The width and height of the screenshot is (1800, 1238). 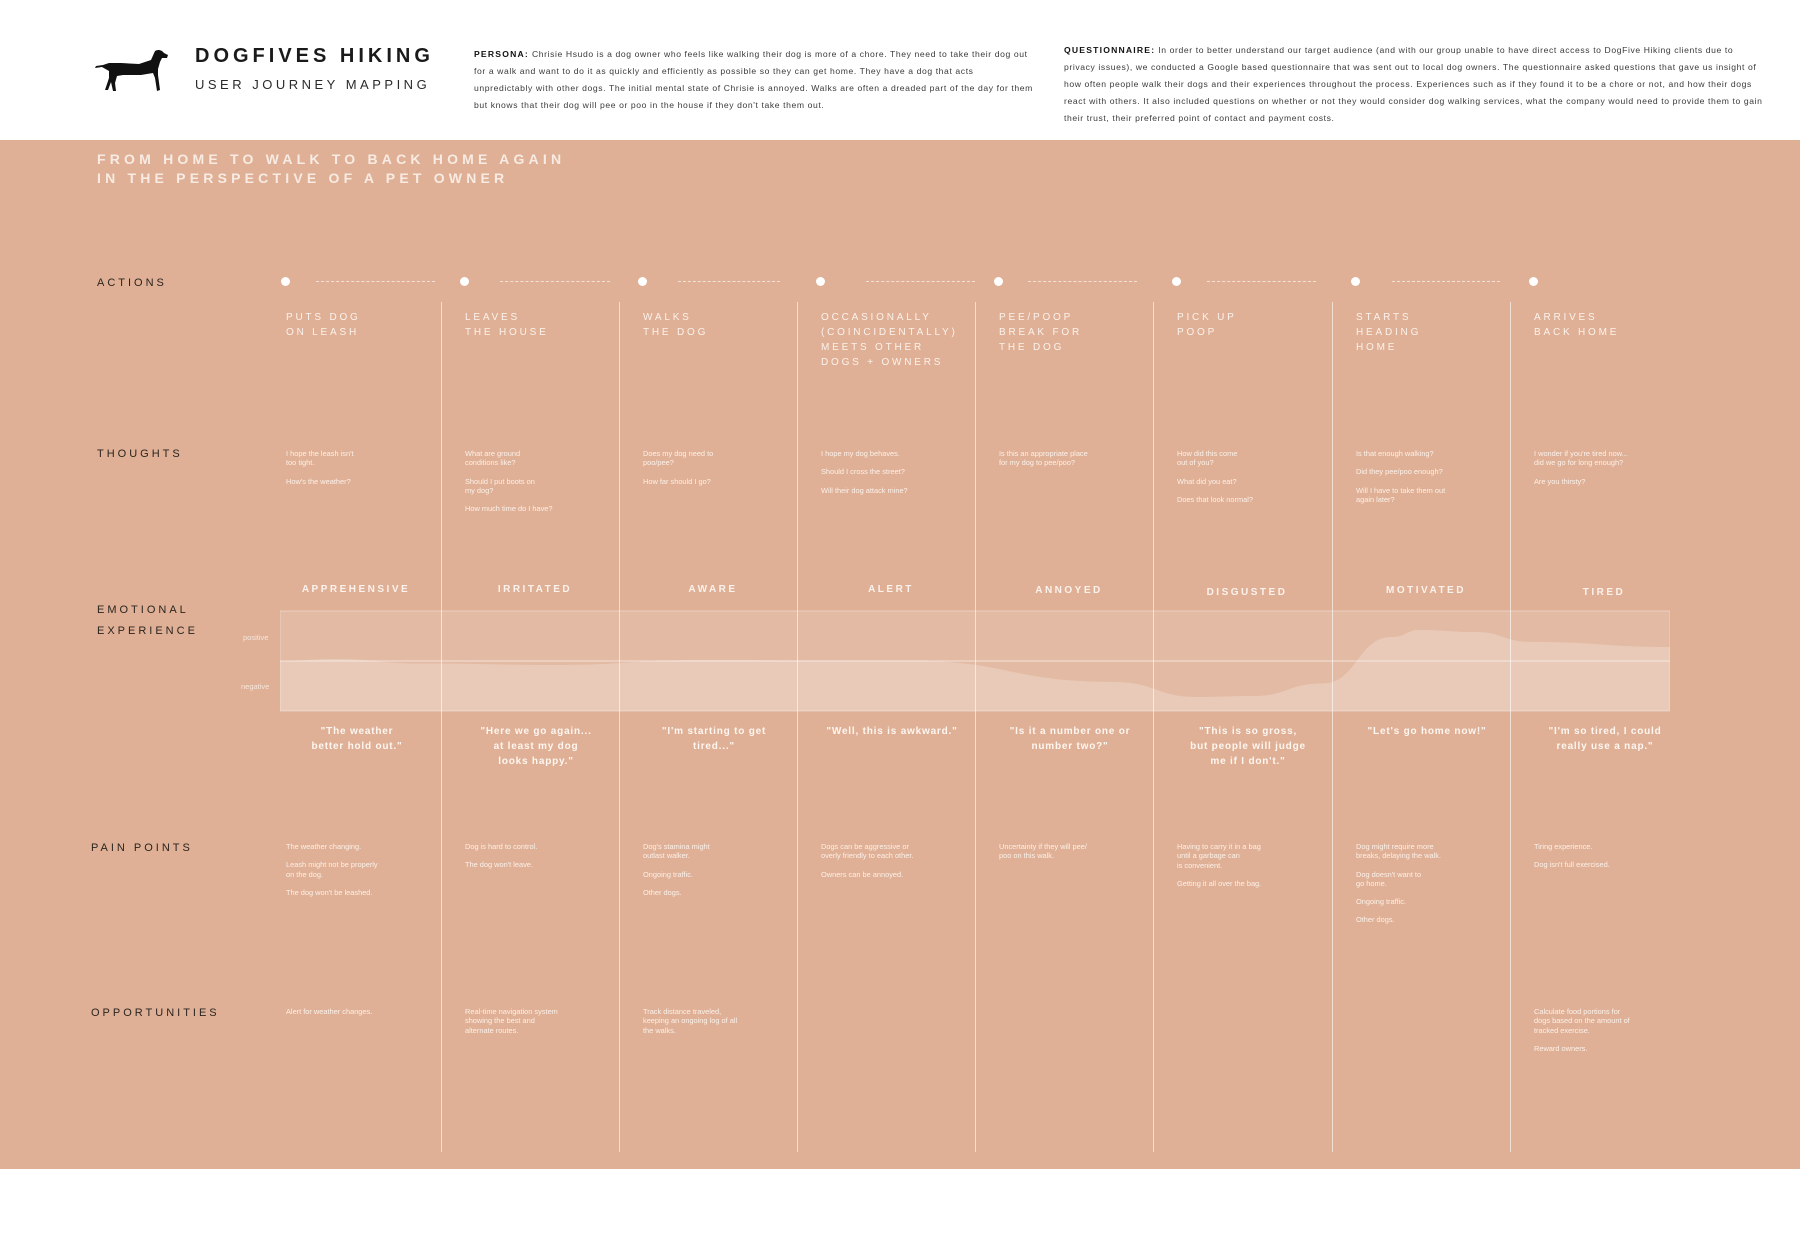 What do you see at coordinates (1577, 332) in the screenshot?
I see `action-title-line: BACK HOME` at bounding box center [1577, 332].